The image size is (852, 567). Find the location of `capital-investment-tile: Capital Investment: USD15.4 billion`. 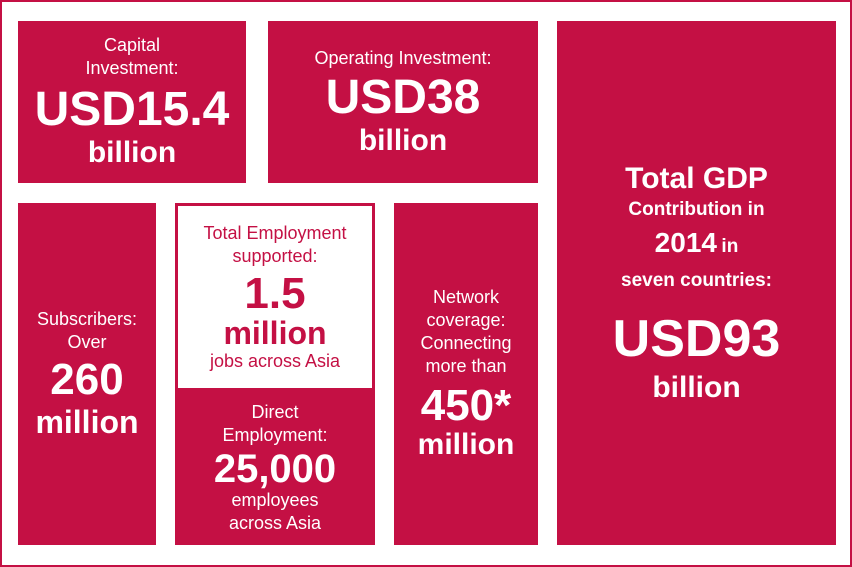

capital-investment-tile: Capital Investment: USD15.4 billion is located at coordinates (132, 102).